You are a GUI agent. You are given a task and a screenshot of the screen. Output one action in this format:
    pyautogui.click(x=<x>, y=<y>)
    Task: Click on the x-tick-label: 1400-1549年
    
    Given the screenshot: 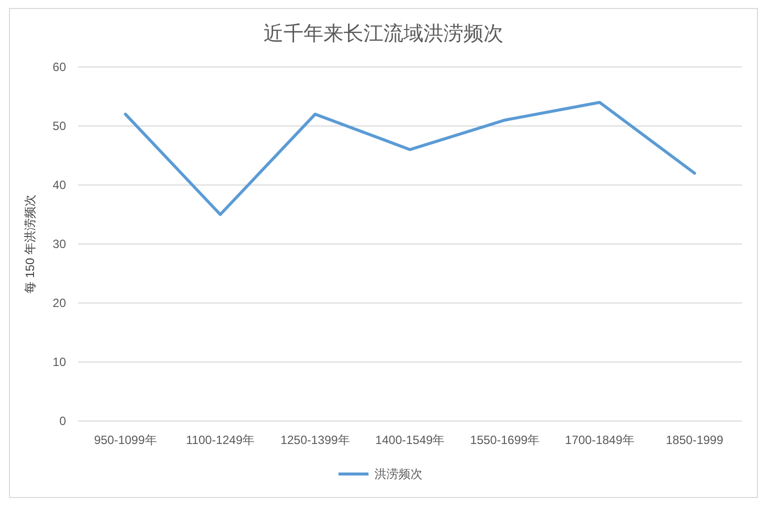 What is the action you would take?
    pyautogui.click(x=410, y=440)
    